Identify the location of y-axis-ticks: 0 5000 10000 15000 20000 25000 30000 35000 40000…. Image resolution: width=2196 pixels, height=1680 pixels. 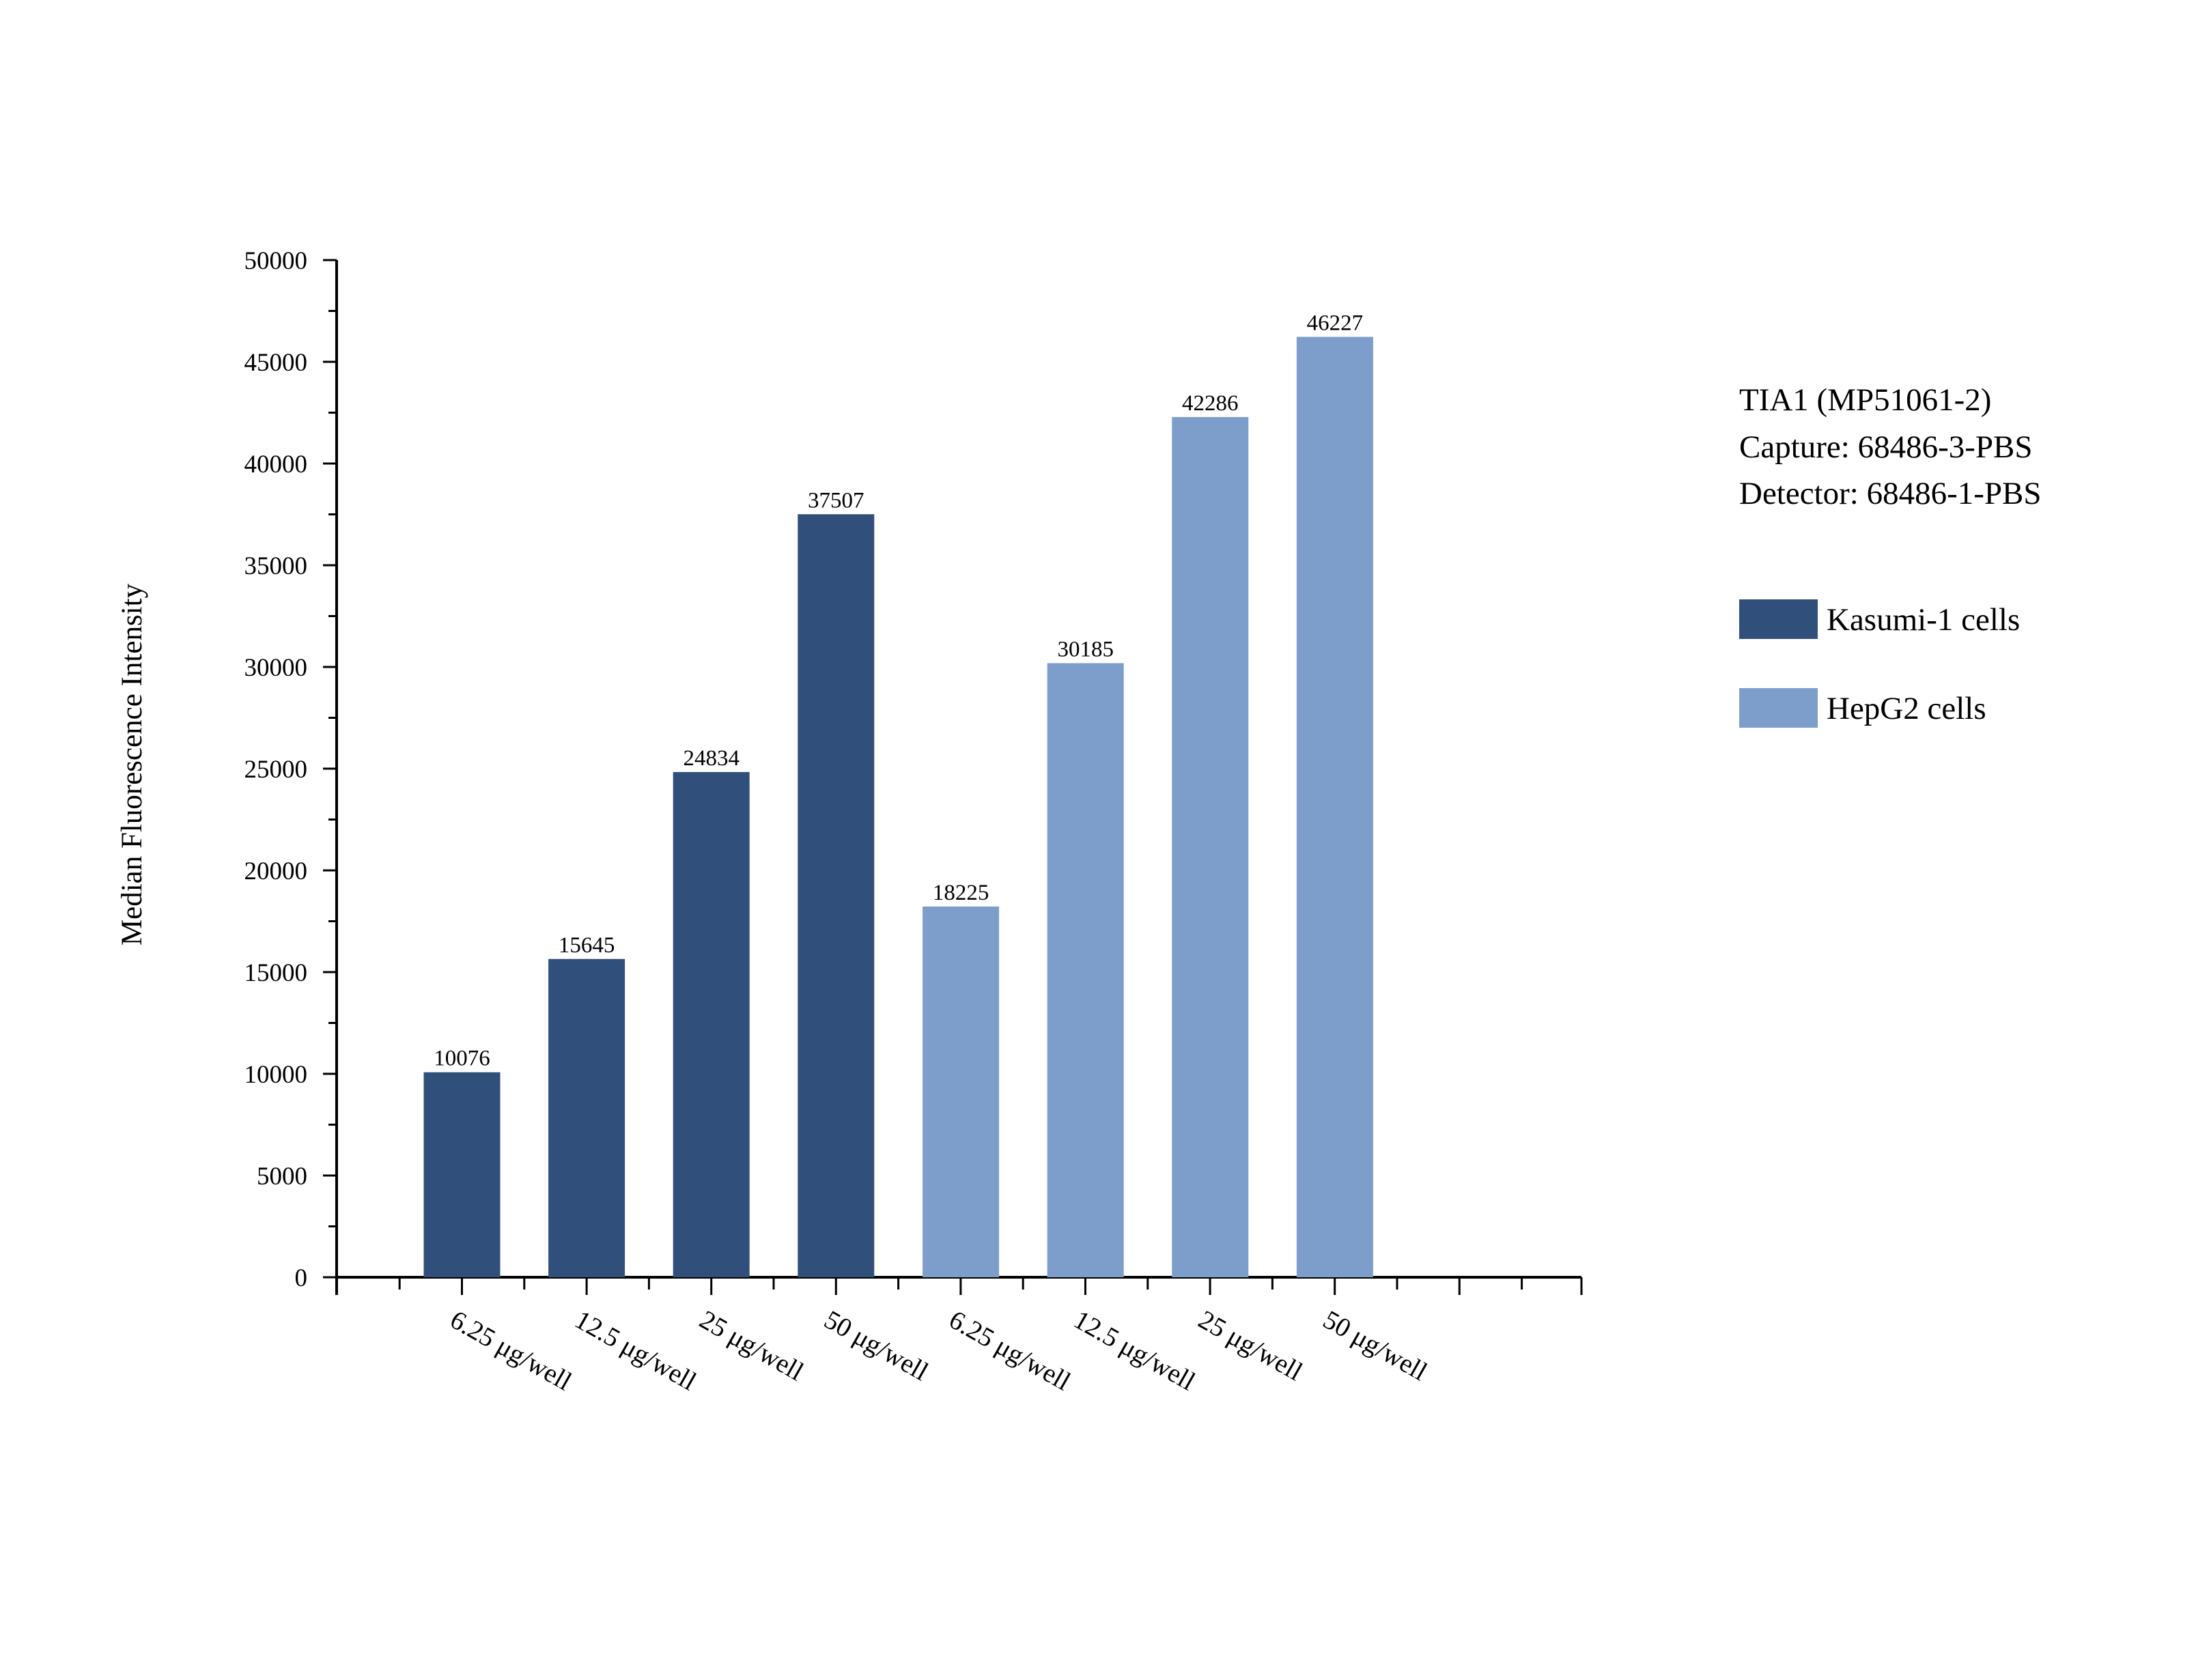
(290, 769).